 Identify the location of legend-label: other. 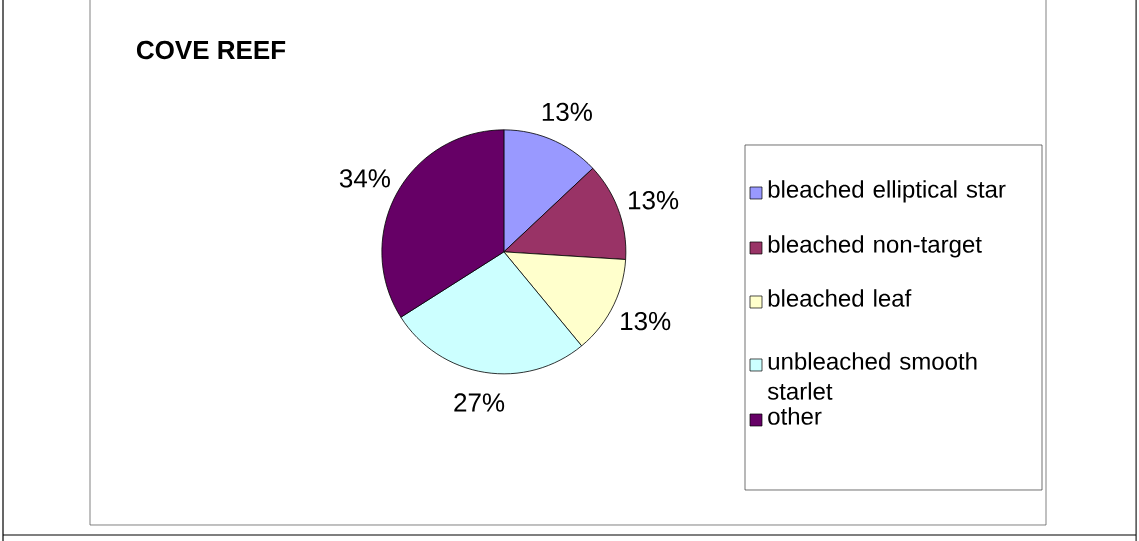
(795, 416).